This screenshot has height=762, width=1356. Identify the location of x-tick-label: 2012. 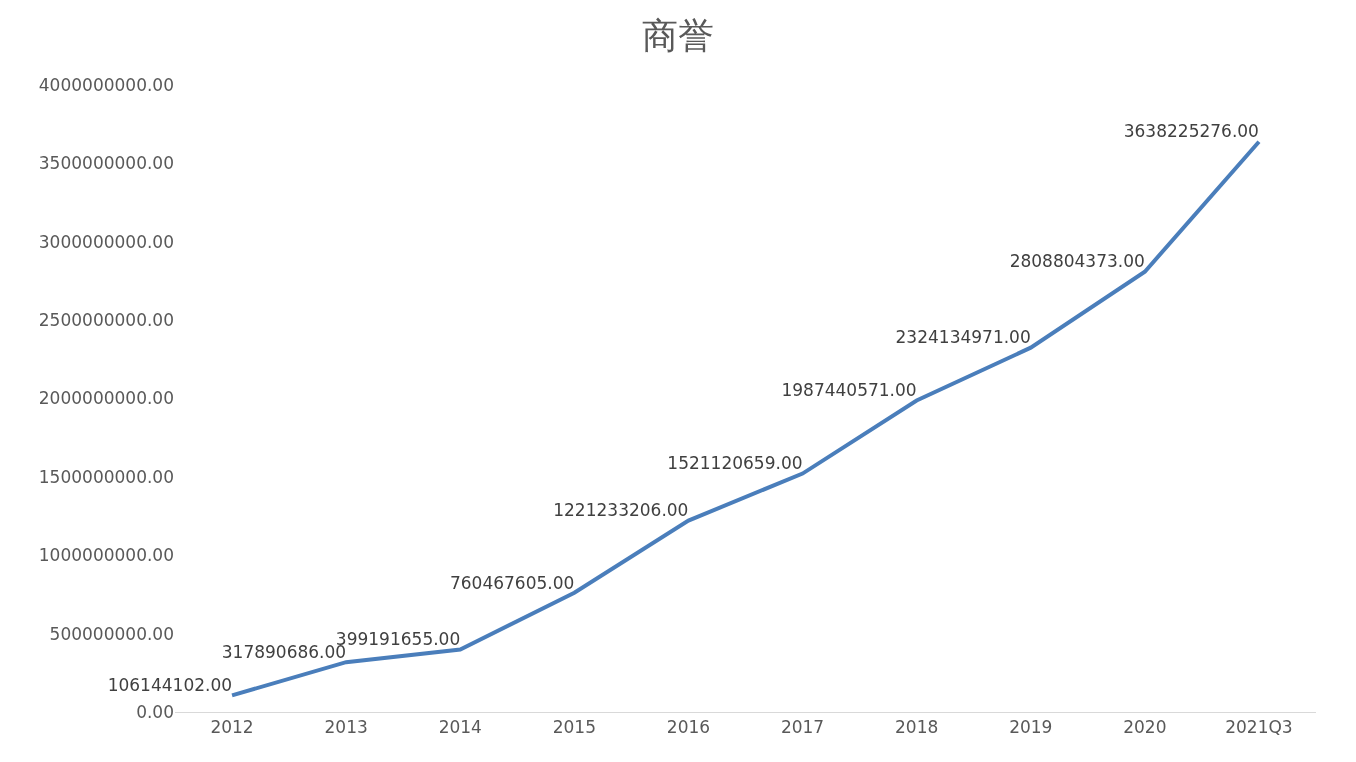
(232, 727).